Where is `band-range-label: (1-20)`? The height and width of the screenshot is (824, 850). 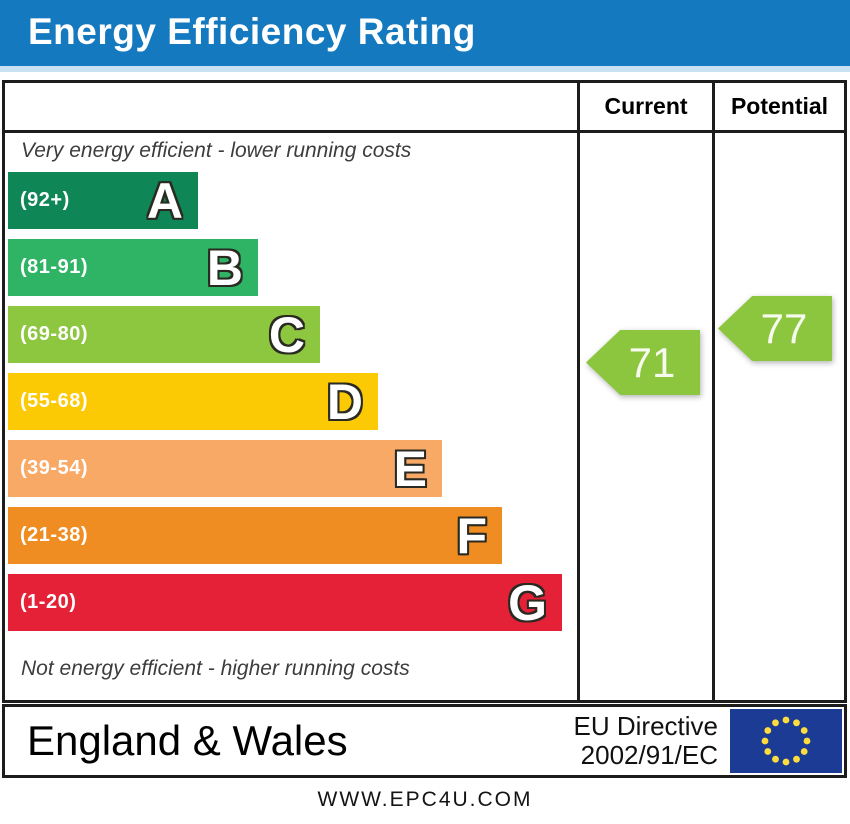
band-range-label: (1-20) is located at coordinates (48, 602).